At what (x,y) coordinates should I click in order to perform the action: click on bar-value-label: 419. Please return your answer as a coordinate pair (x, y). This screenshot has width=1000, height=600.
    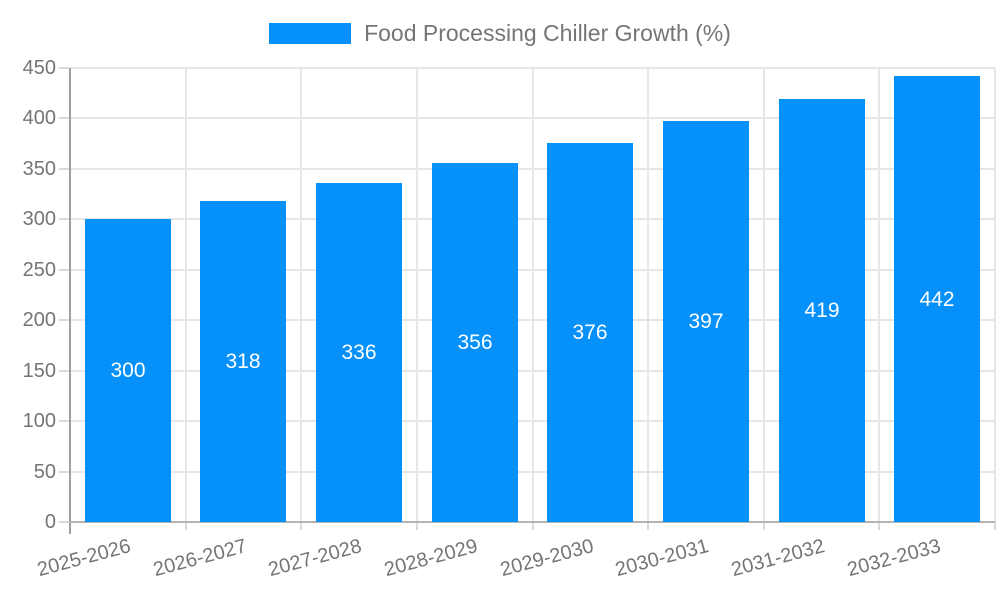
    Looking at the image, I should click on (822, 311).